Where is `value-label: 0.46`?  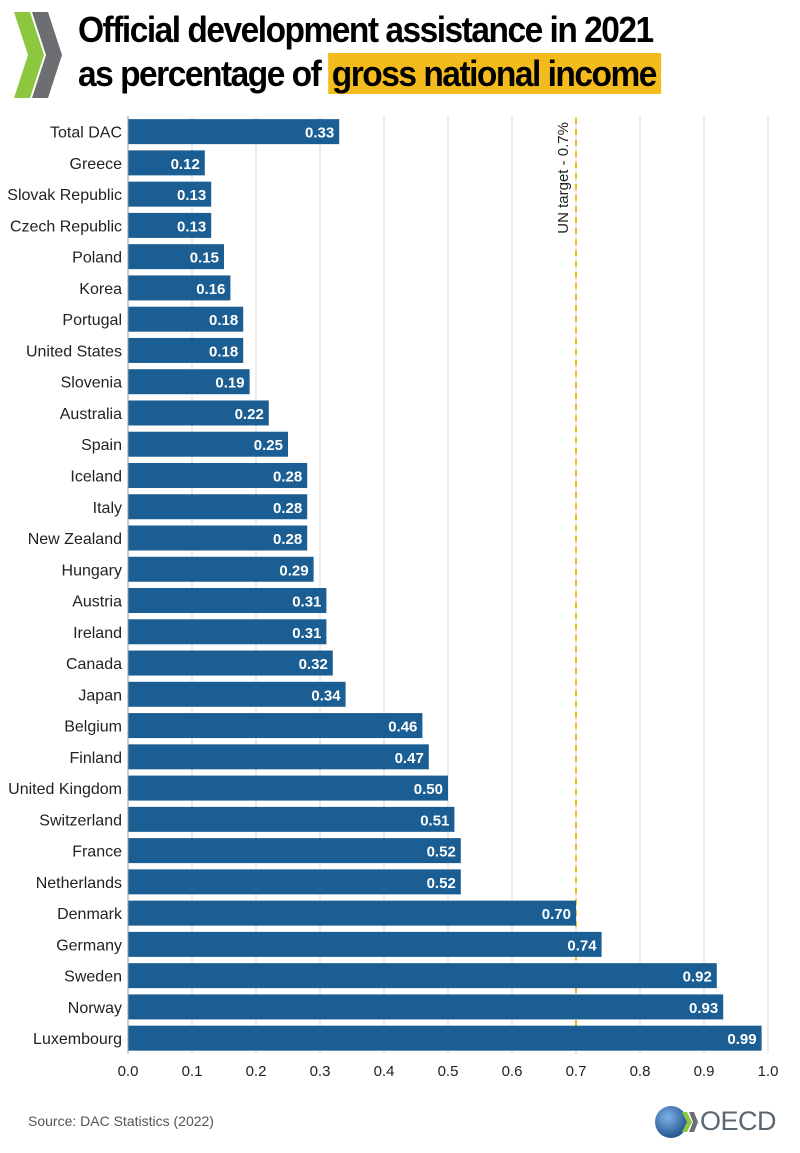 value-label: 0.46 is located at coordinates (402, 727).